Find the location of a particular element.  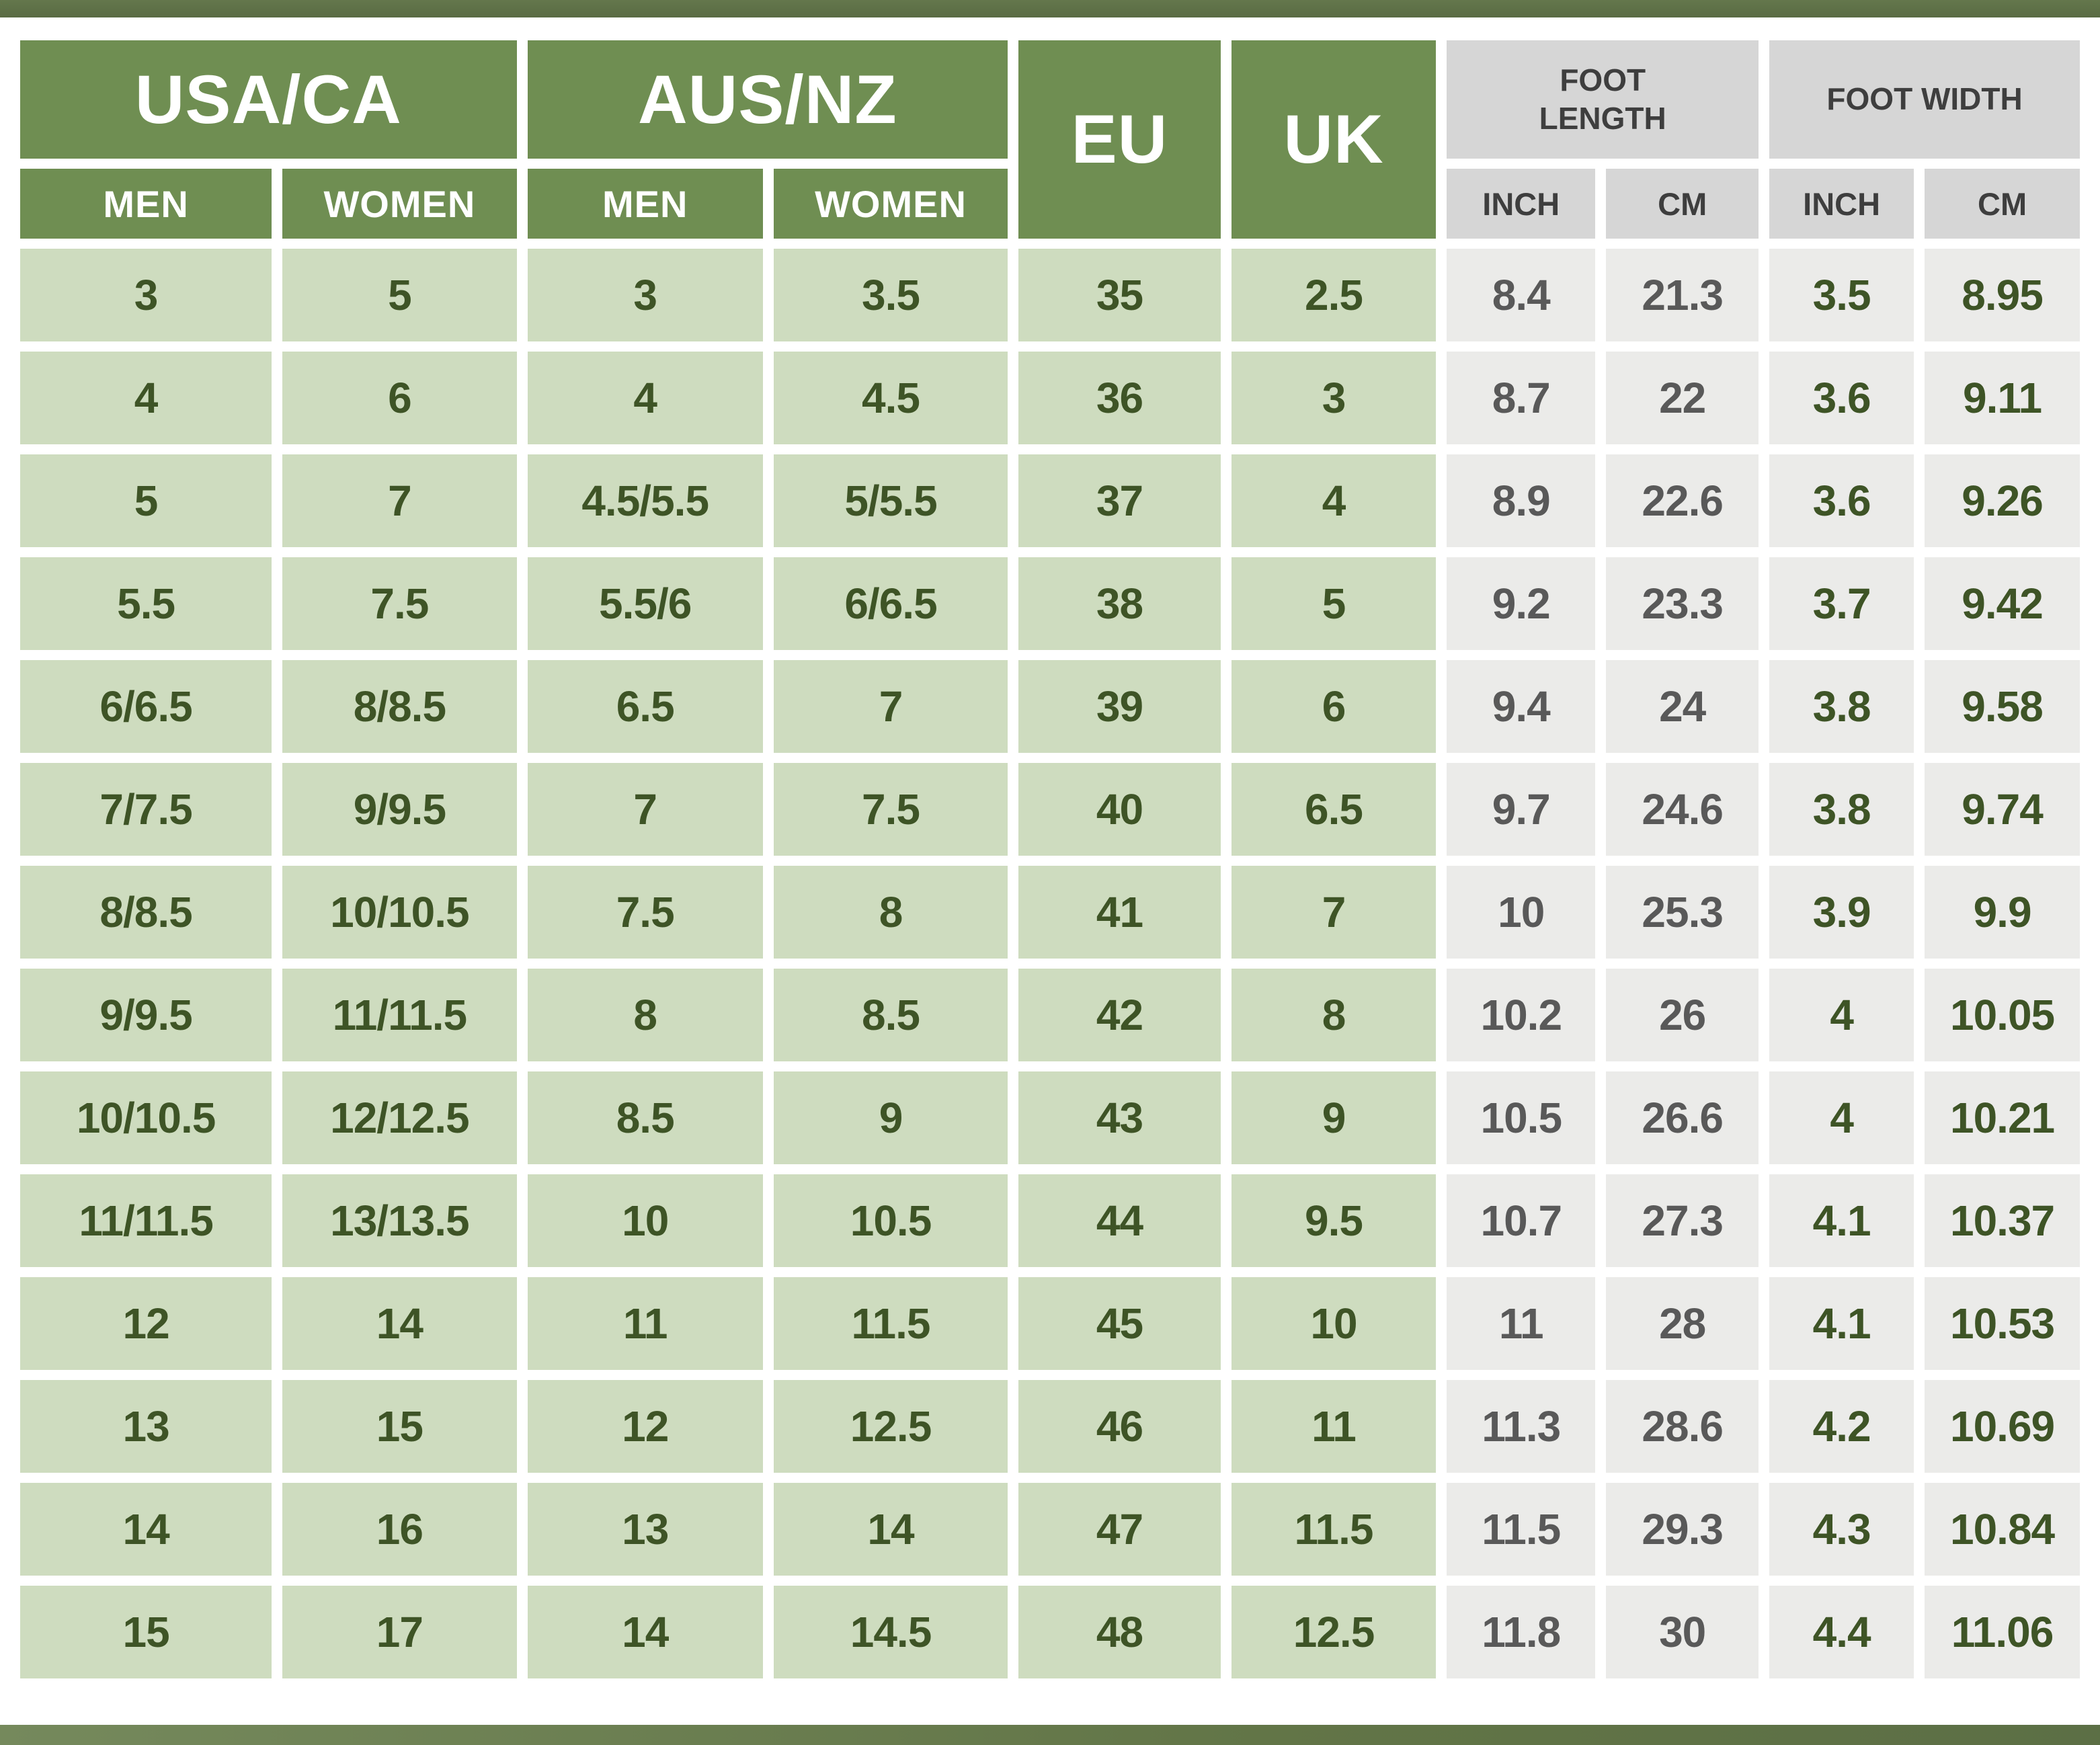

table-cell-r11-c10: 10.53 is located at coordinates (2003, 1323).